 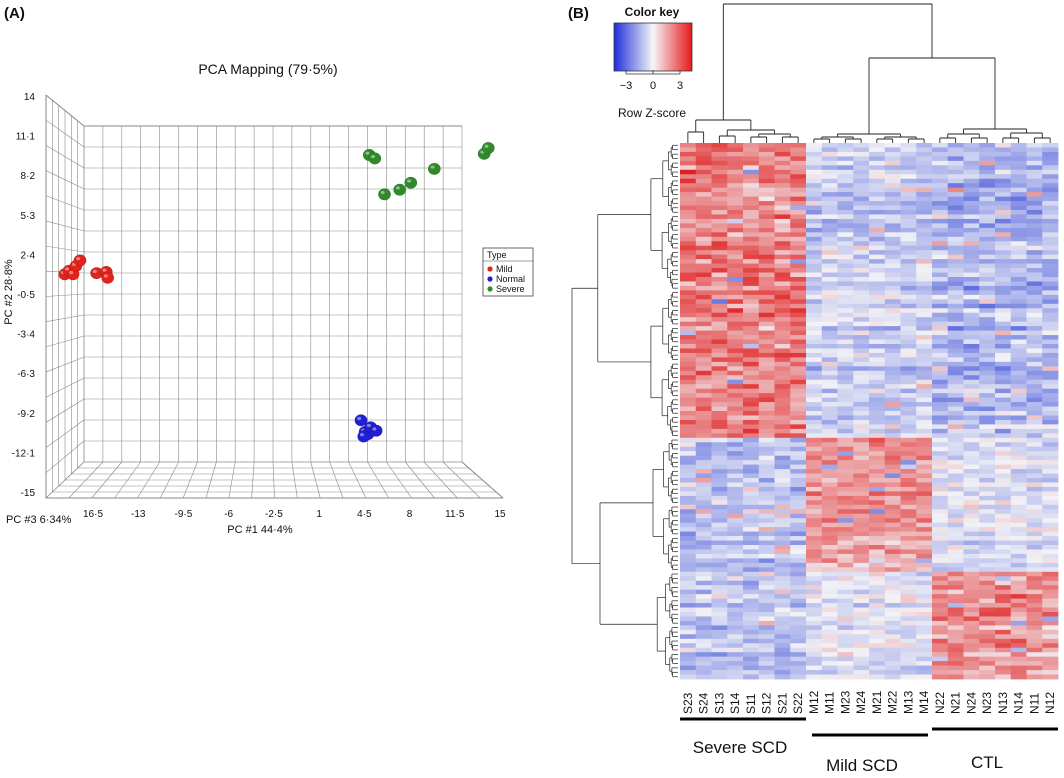 I want to click on y-tick-label: 2·4, so click(x=28, y=255).